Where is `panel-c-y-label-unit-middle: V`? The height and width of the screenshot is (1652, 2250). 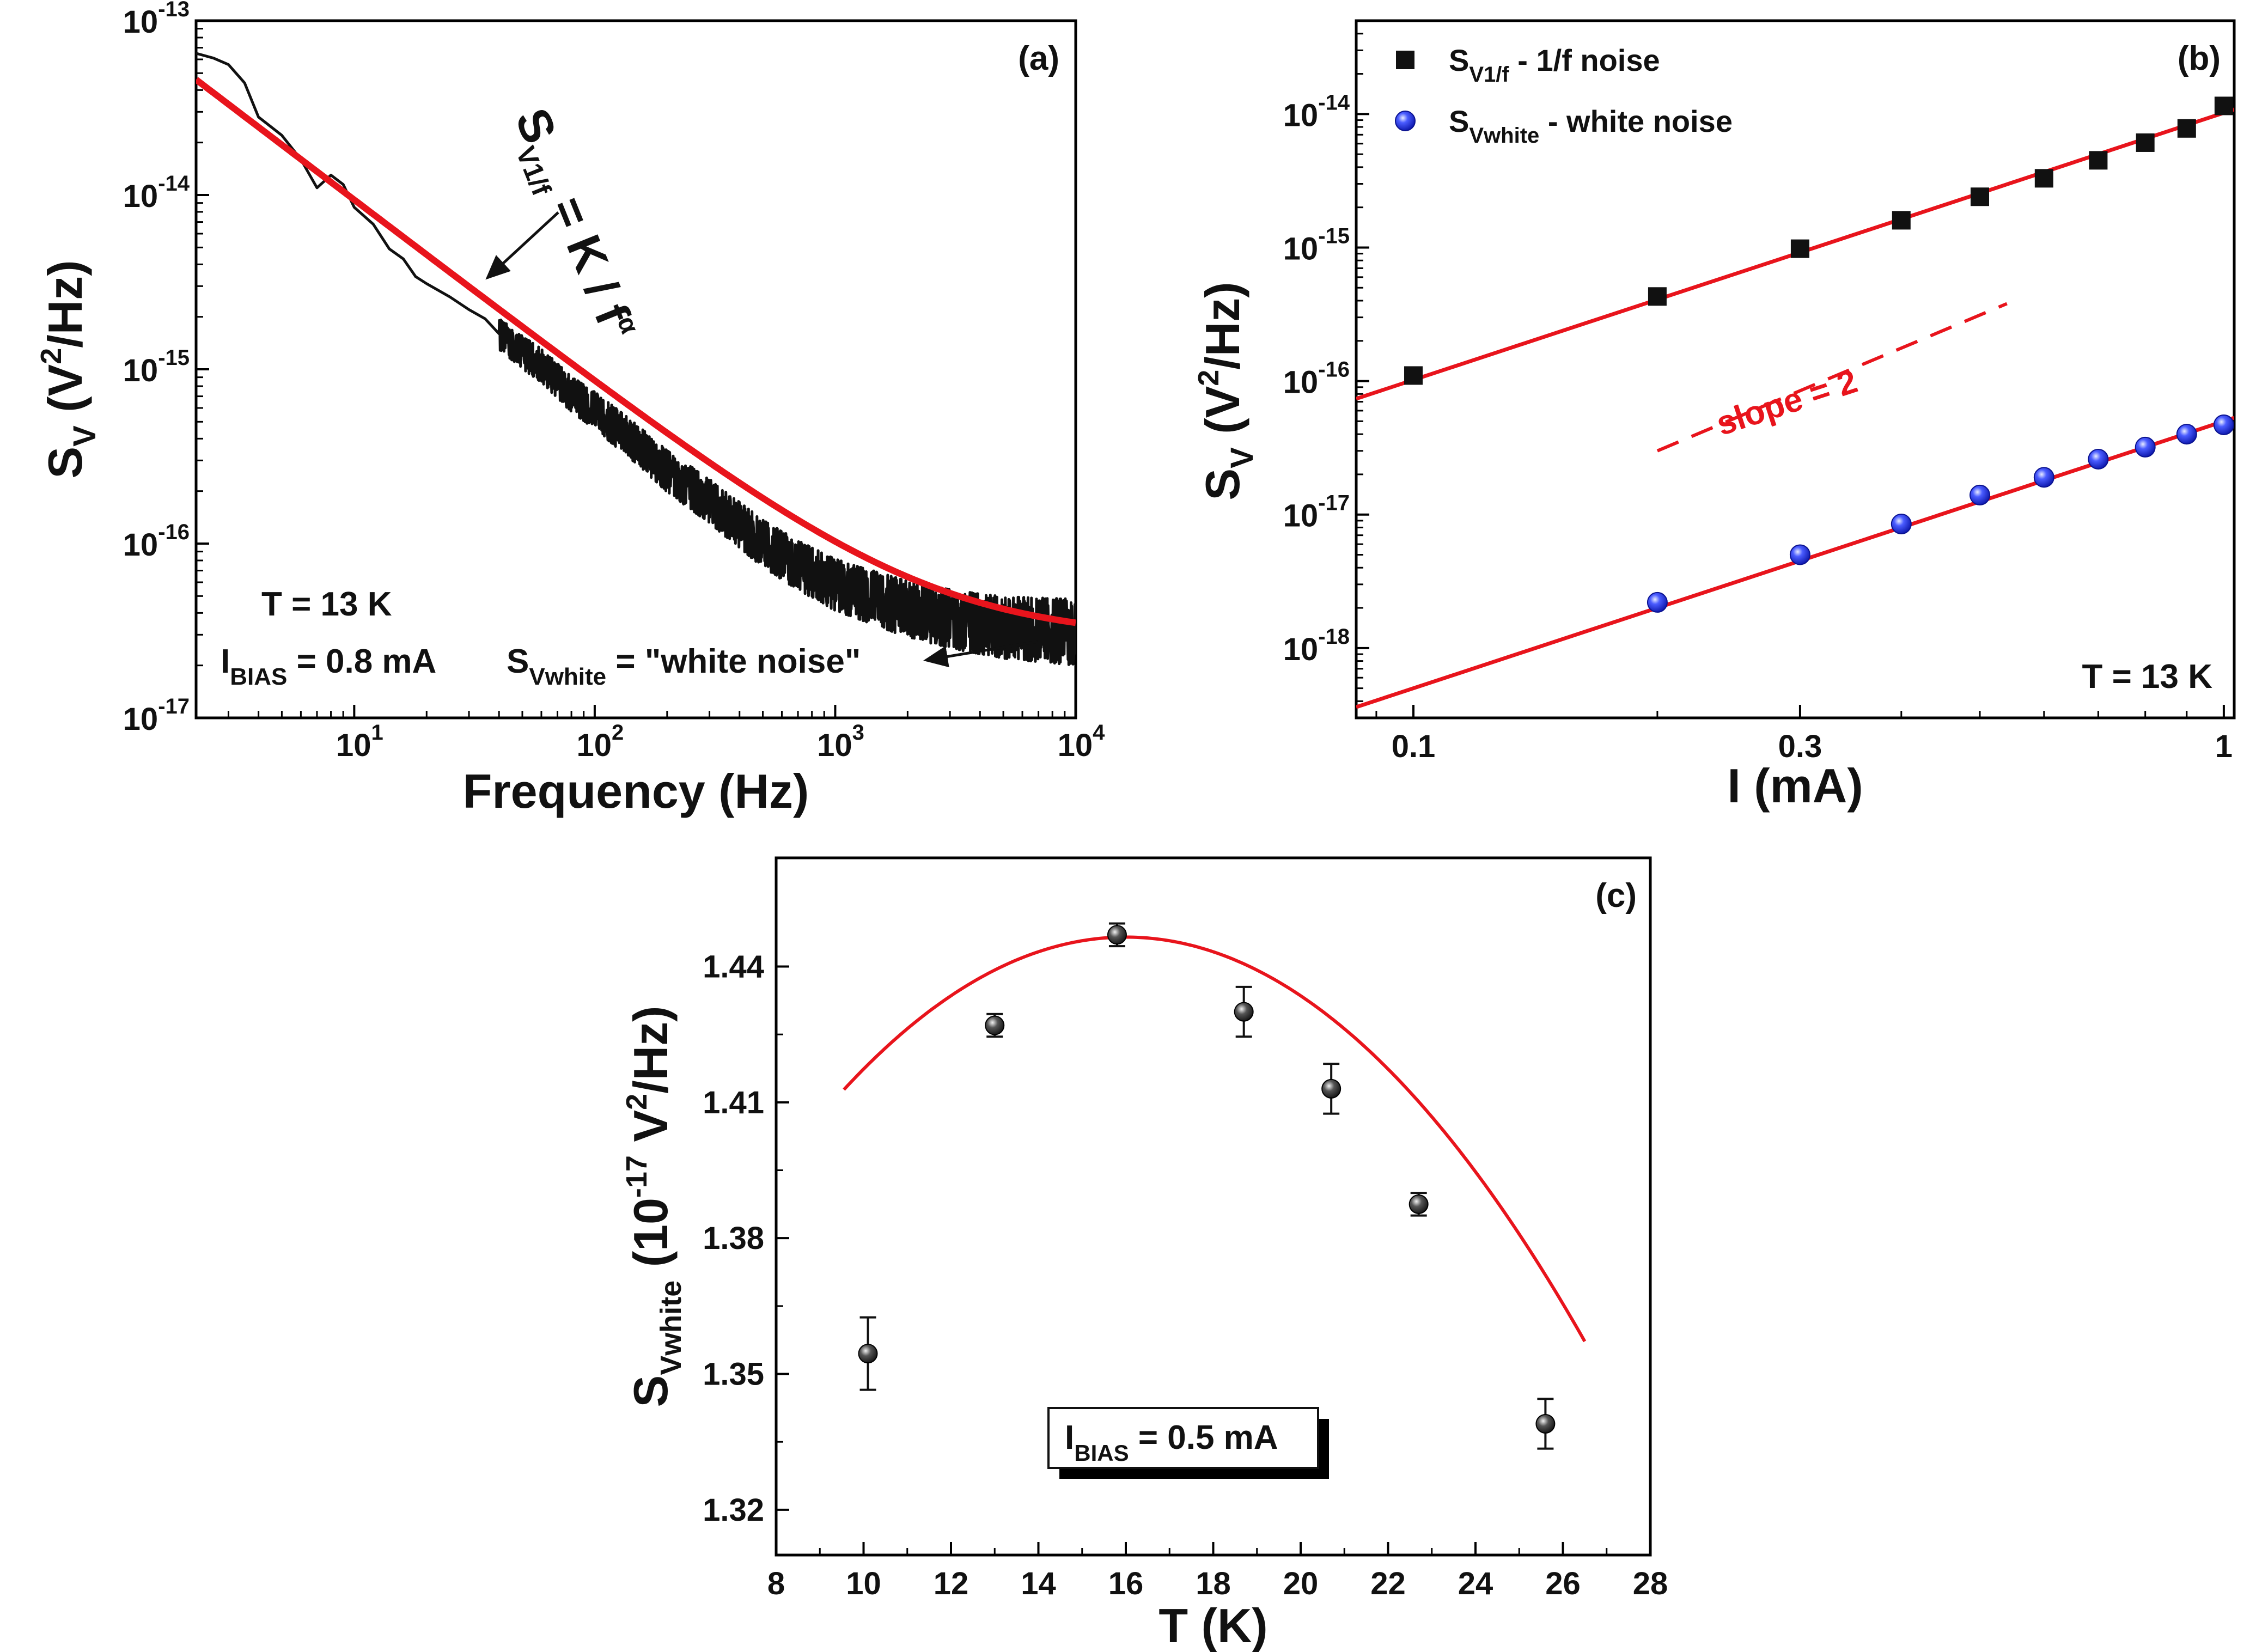
panel-c-y-label-unit-middle: V is located at coordinates (651, 1132).